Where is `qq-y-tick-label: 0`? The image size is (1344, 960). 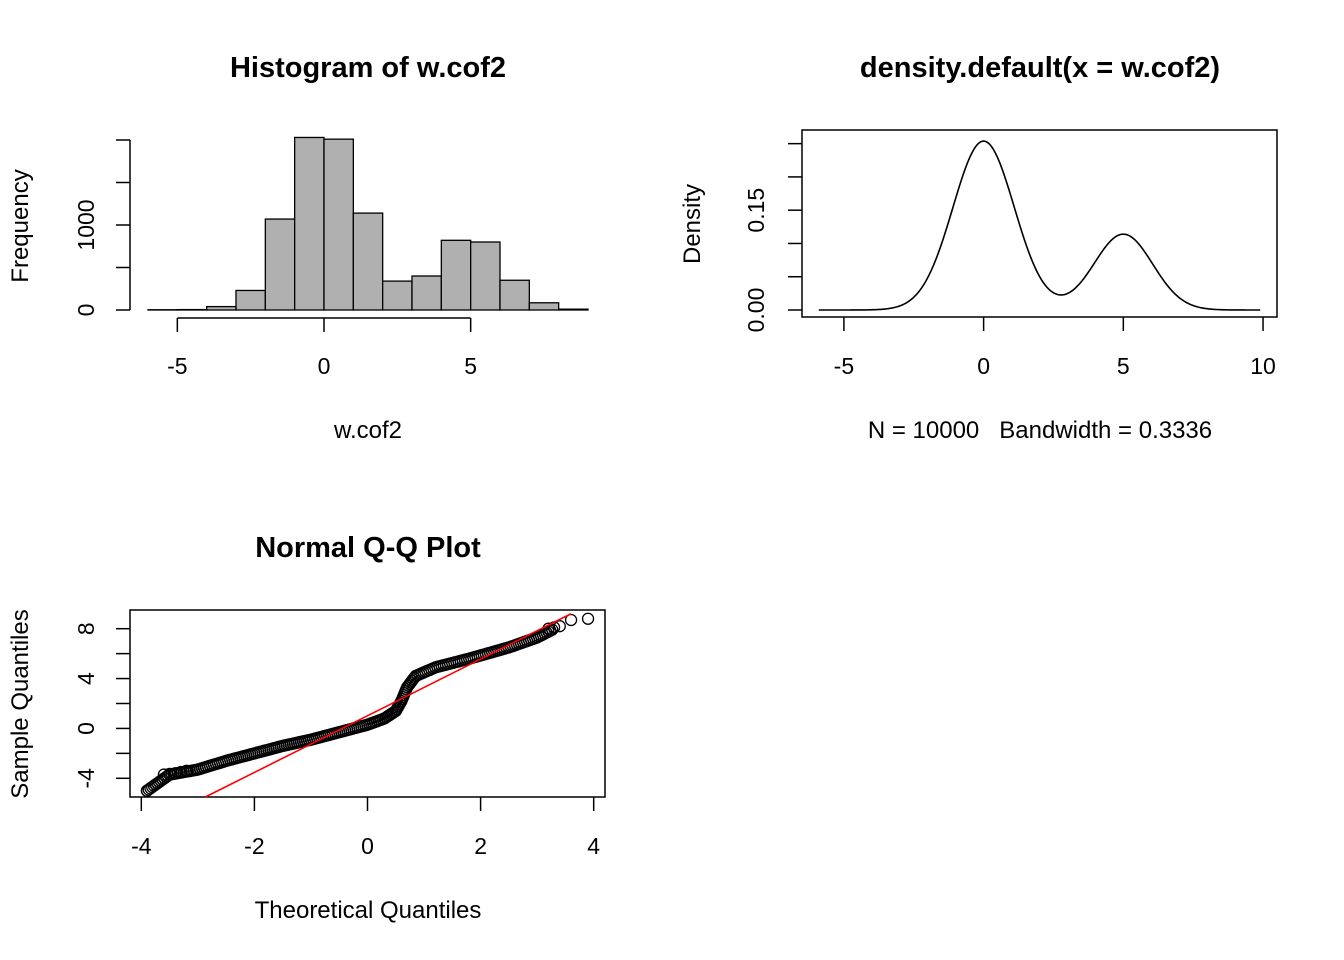
qq-y-tick-label: 0 is located at coordinates (86, 728).